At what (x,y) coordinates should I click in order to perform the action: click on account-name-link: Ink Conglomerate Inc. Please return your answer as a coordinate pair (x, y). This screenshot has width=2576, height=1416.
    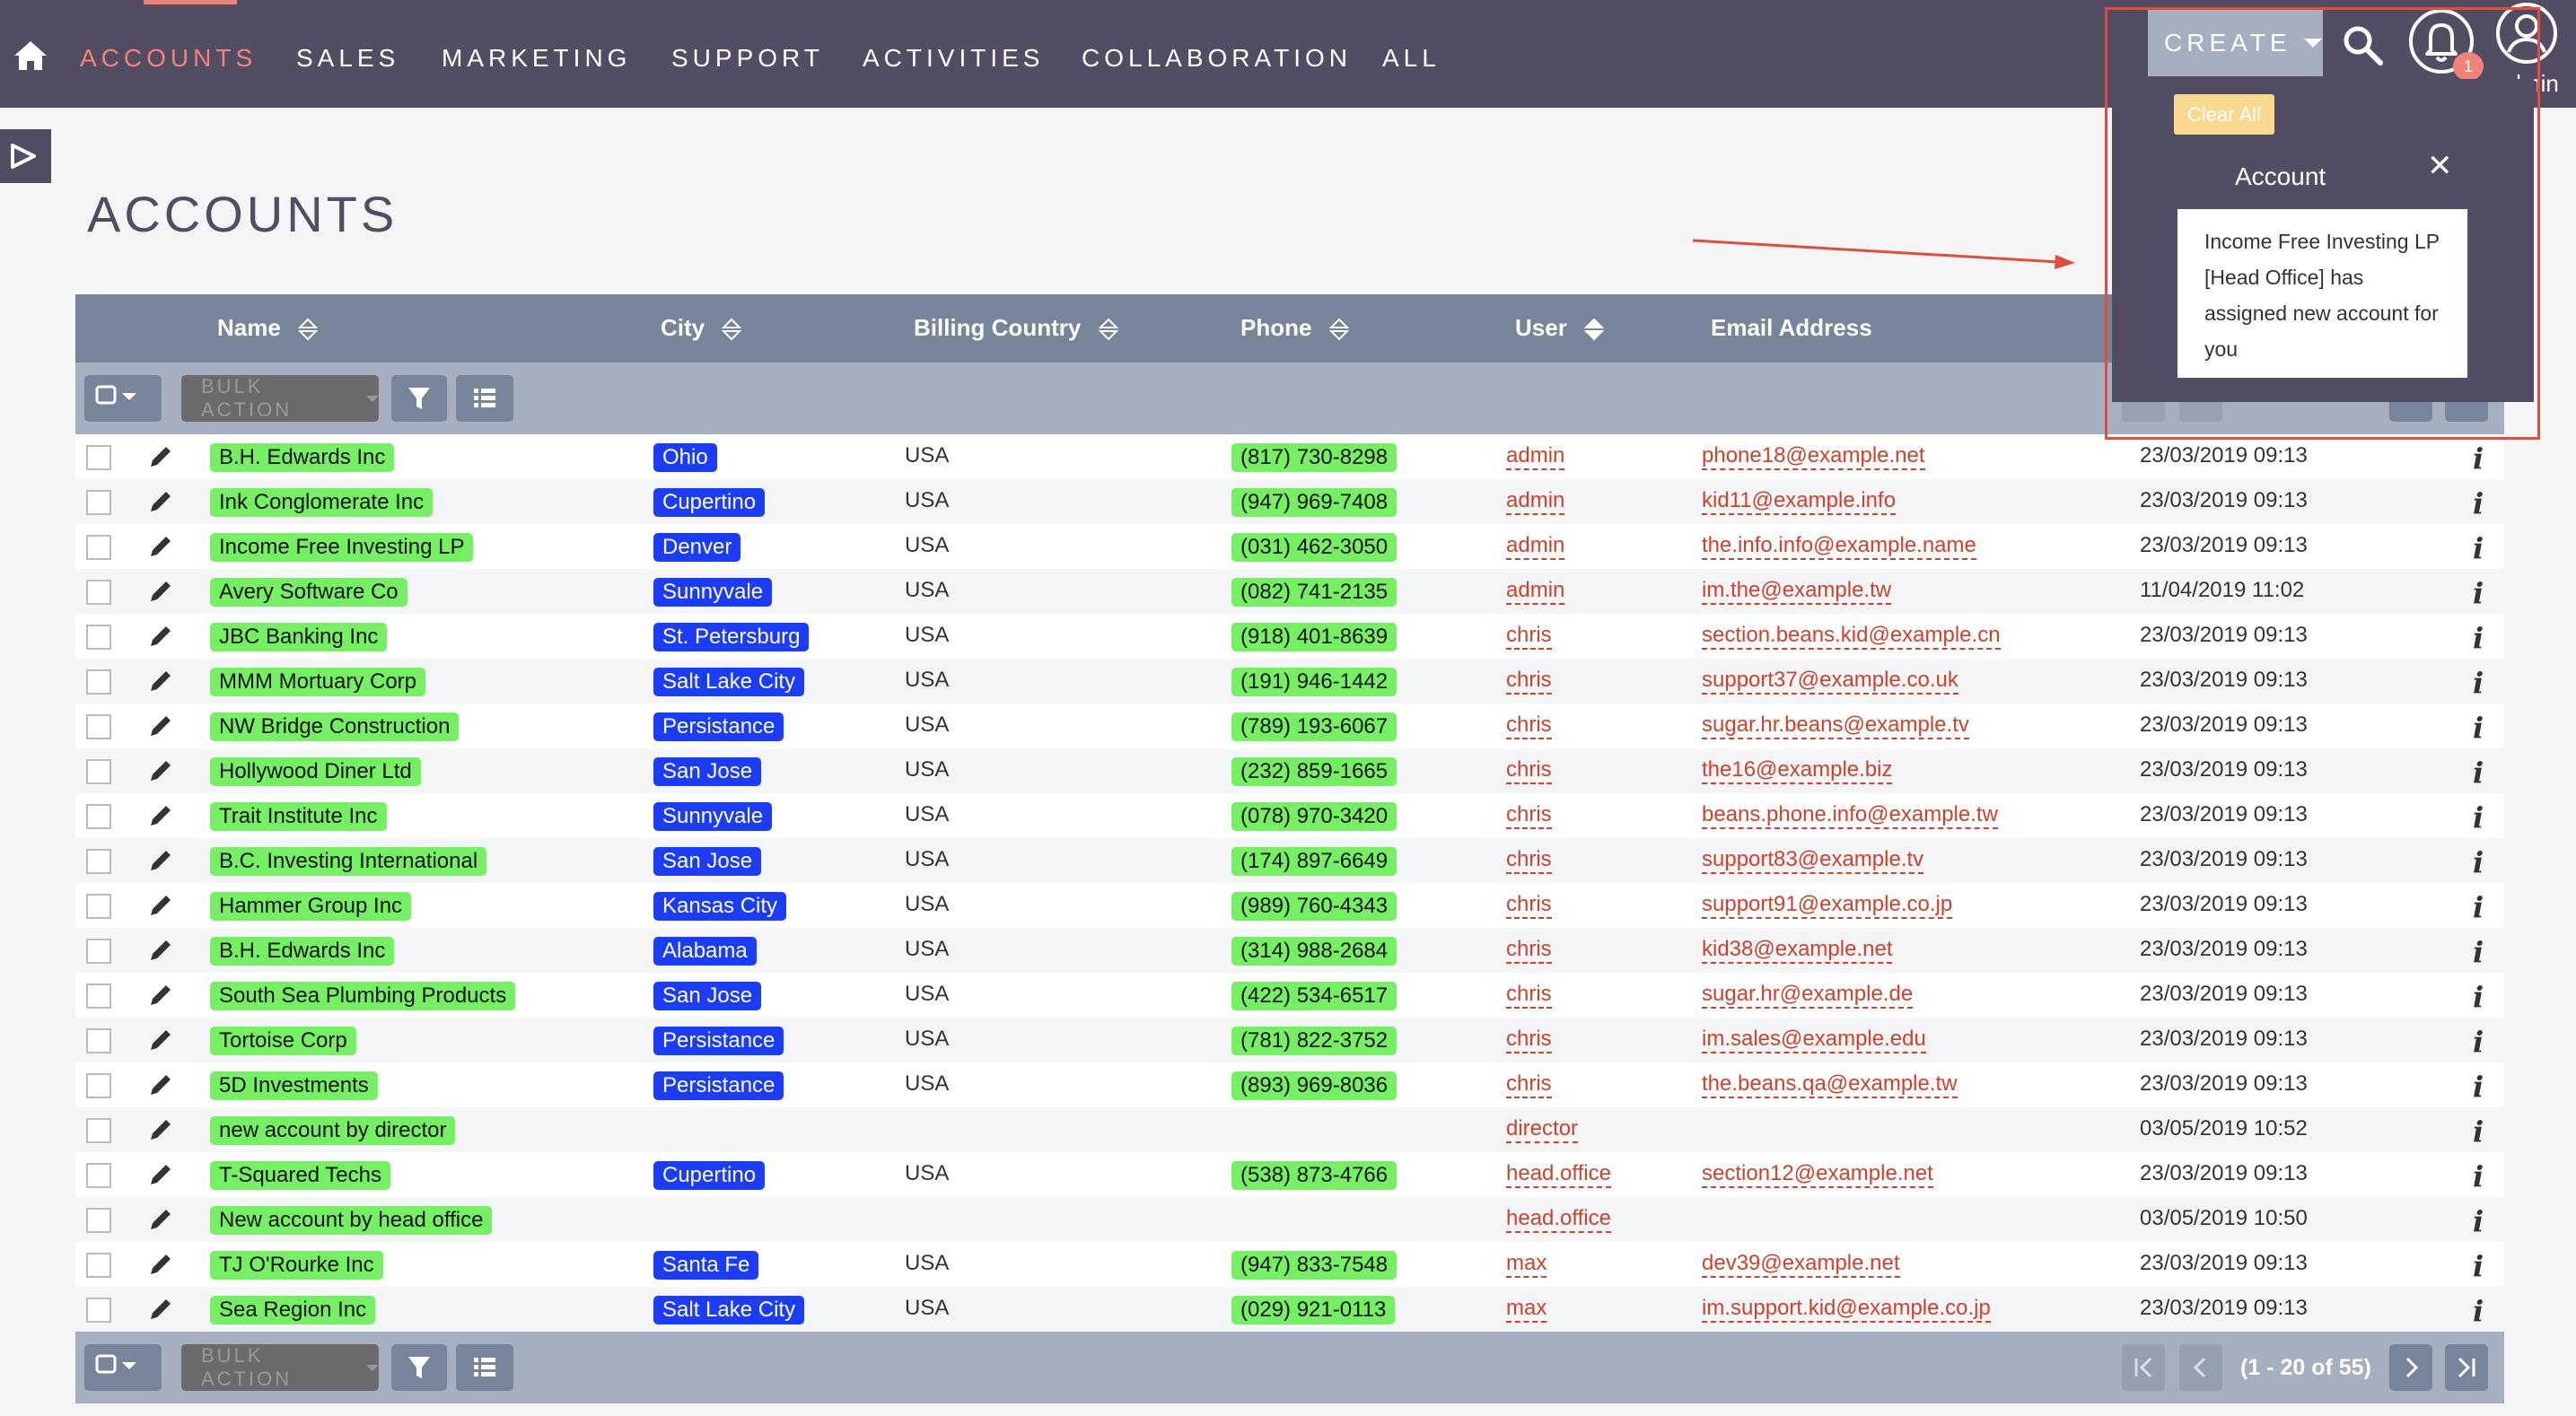
    Looking at the image, I should click on (322, 502).